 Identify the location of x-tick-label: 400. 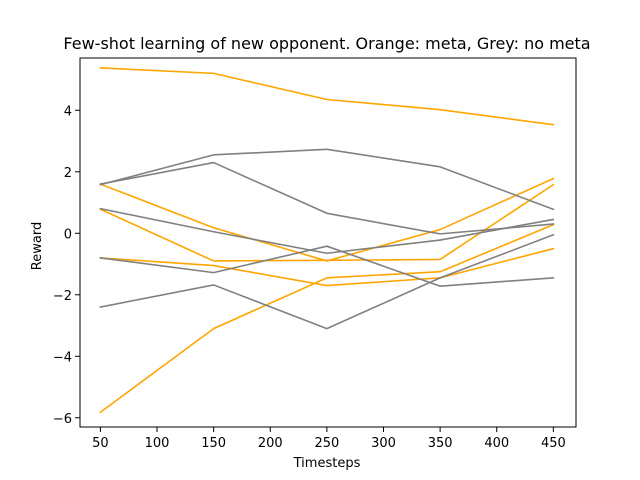
(496, 443).